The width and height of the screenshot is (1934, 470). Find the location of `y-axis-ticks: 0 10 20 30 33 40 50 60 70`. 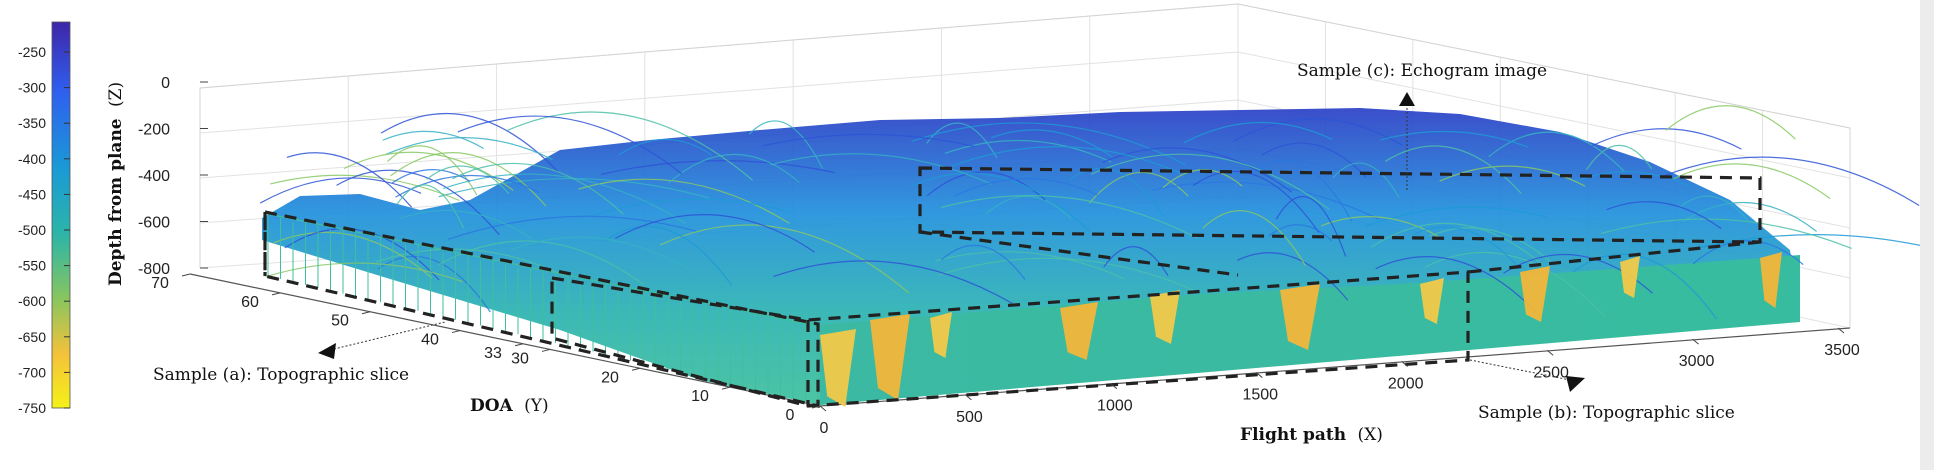

y-axis-ticks: 0 10 20 30 33 40 50 60 70 is located at coordinates (486, 348).